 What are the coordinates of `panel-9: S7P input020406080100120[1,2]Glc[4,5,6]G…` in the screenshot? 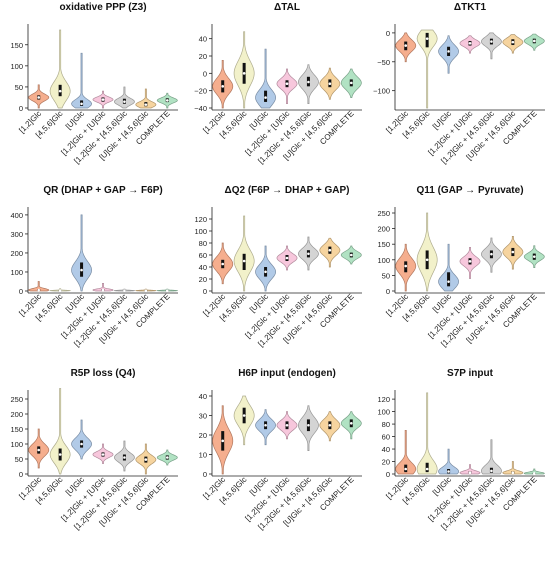 It's located at (461, 450).